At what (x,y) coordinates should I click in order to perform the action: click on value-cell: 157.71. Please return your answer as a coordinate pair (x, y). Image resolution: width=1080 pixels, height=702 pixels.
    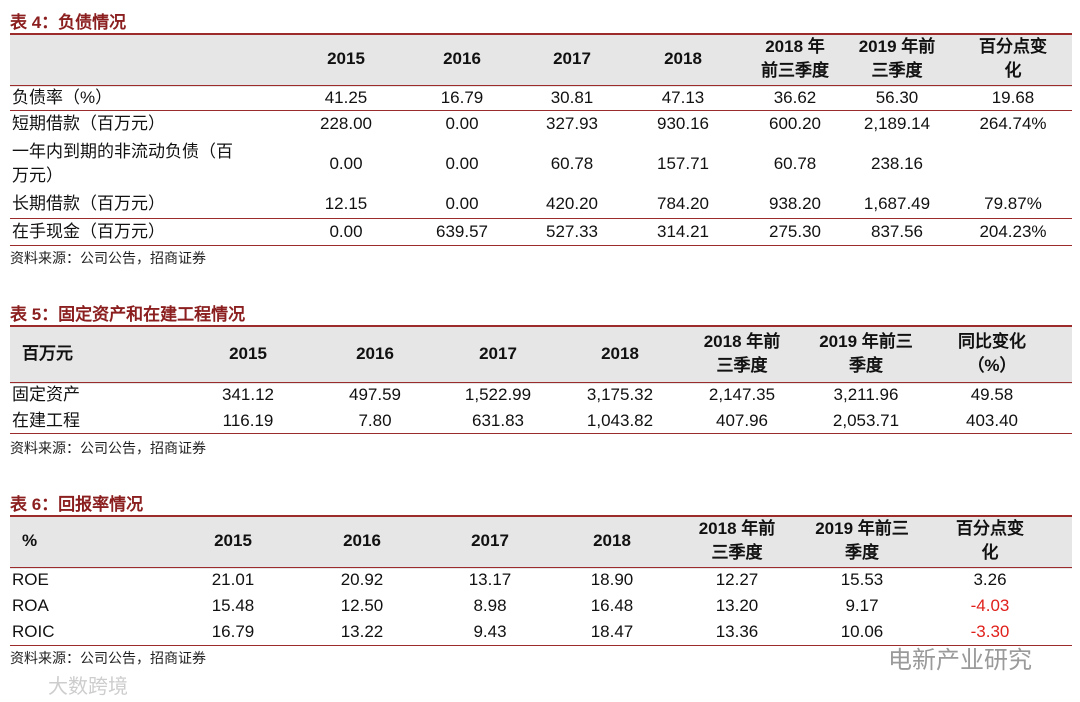
    Looking at the image, I should click on (683, 163).